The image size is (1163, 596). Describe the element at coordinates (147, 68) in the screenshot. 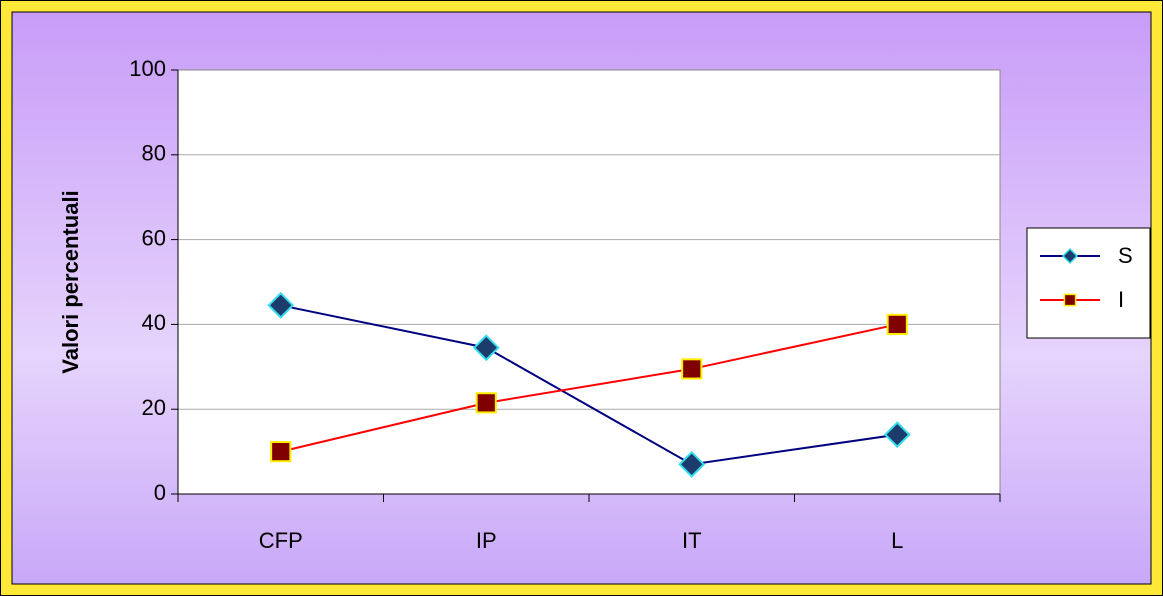

I see `y-tick-label: 100` at that location.